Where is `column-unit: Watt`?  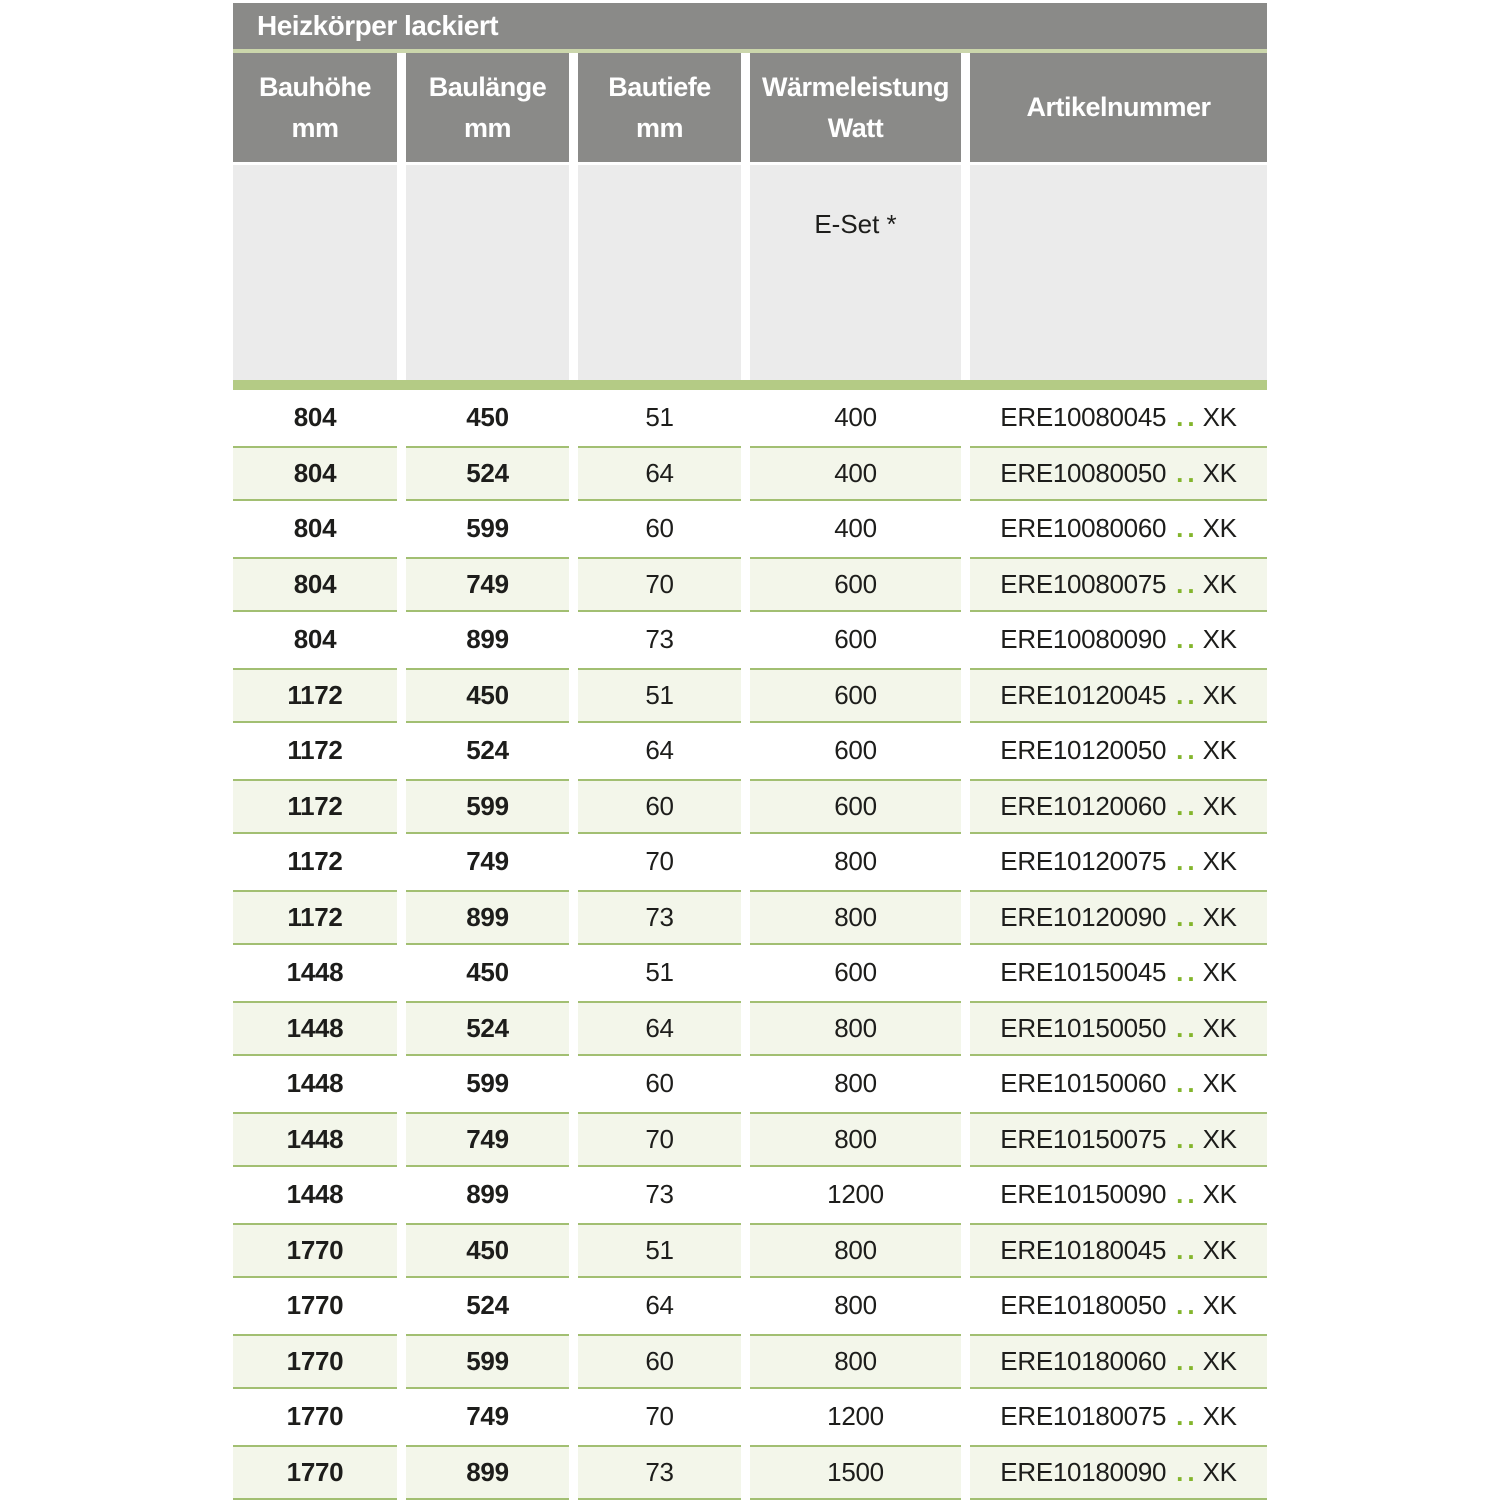
column-unit: Watt is located at coordinates (855, 127).